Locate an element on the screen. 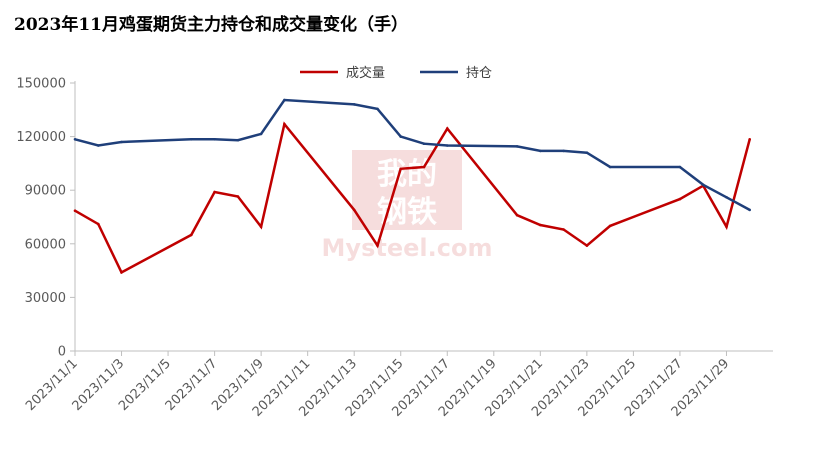  chart-title: 2023年11月鸡蛋期货主力持仓和成交量变化（手） is located at coordinates (211, 25).